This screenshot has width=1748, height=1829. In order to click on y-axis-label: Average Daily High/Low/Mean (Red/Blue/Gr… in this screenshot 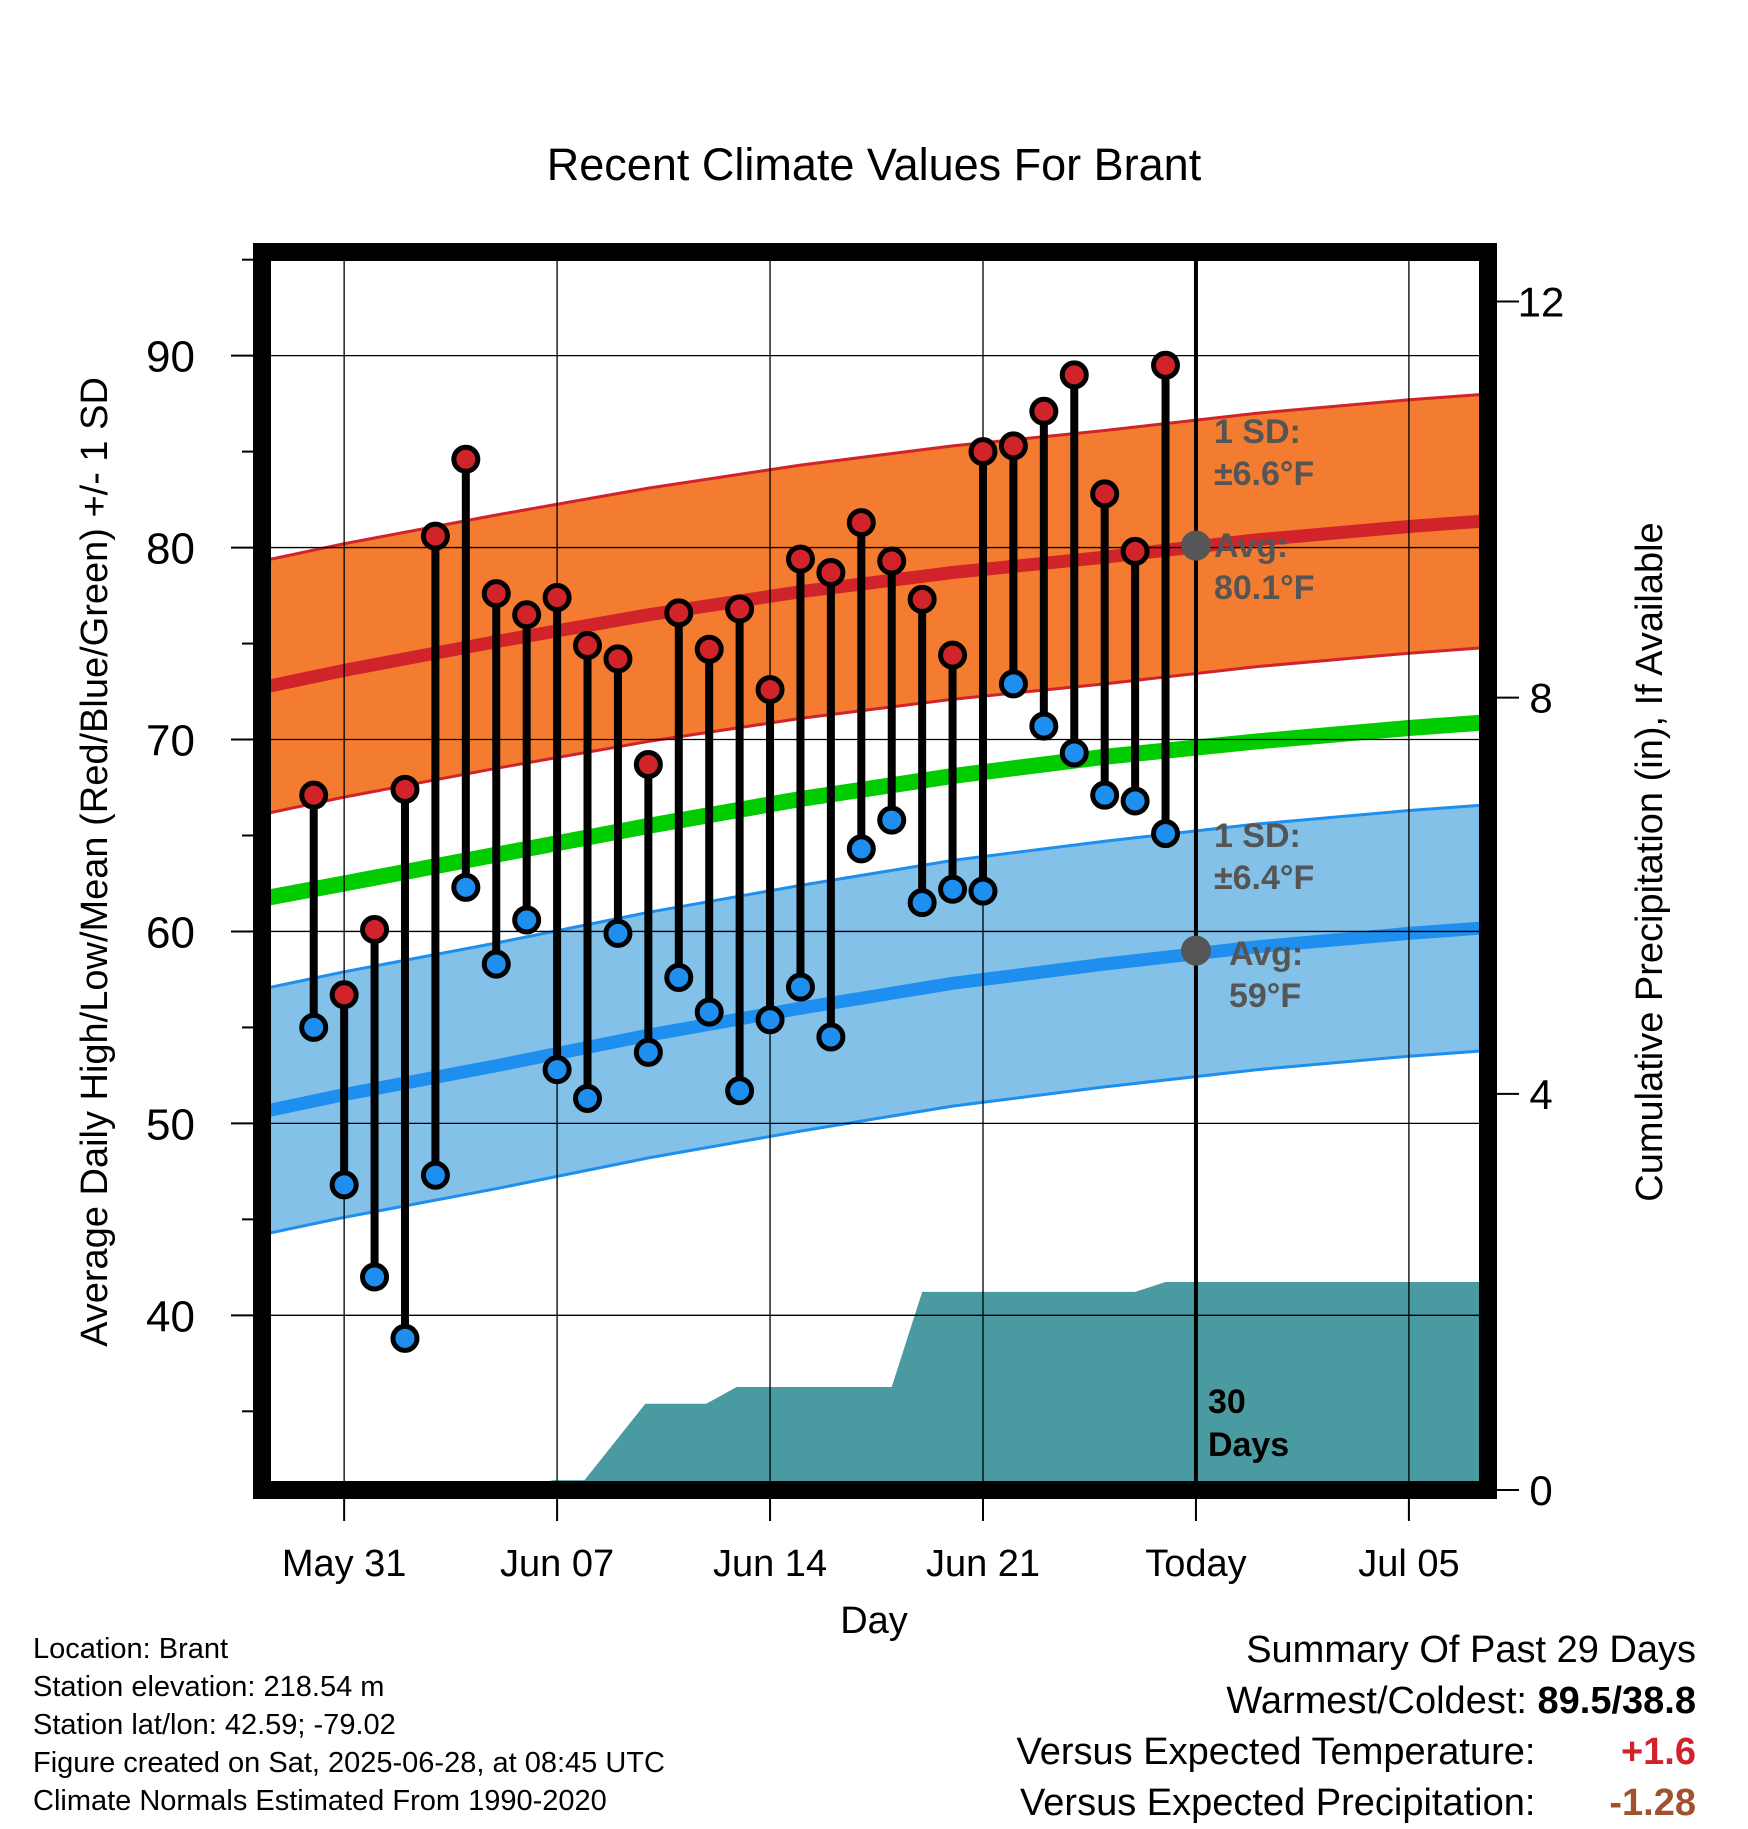, I will do `click(95, 862)`.